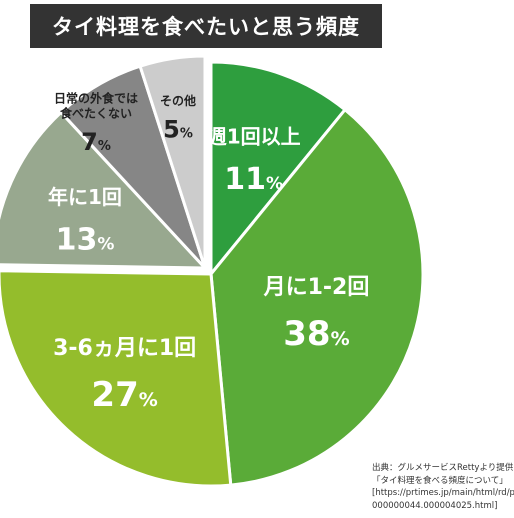 This screenshot has width=514, height=518. I want to click on source-line: 000000044.000004025.html], so click(435, 505).